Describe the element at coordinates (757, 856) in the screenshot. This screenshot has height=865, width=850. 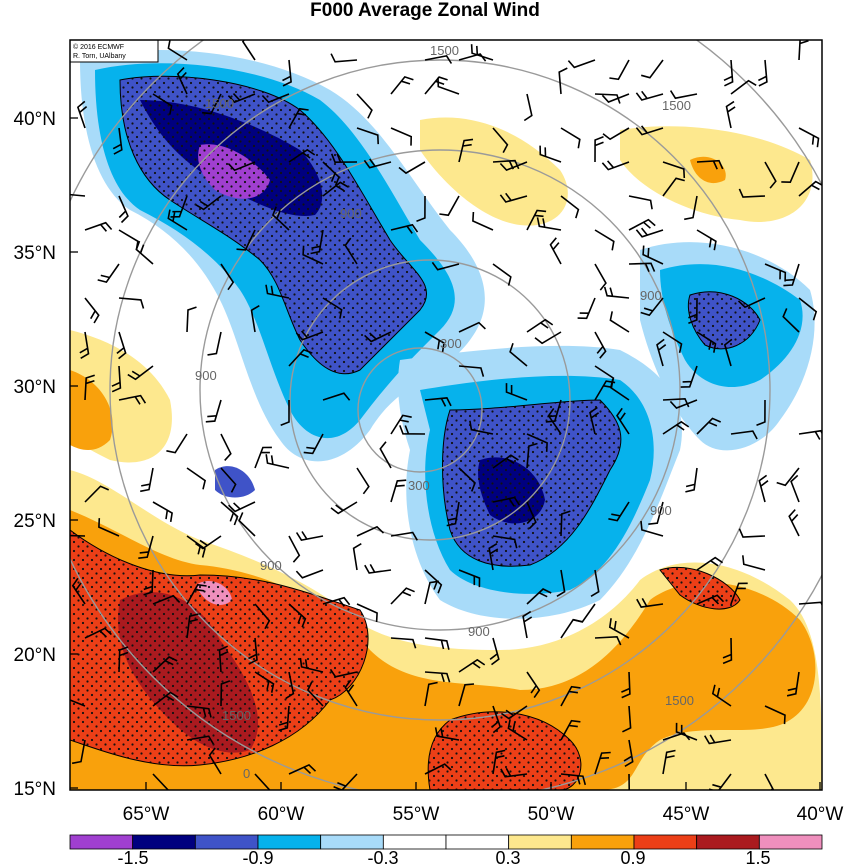
I see `colorbar-tick-label: 1.5` at that location.